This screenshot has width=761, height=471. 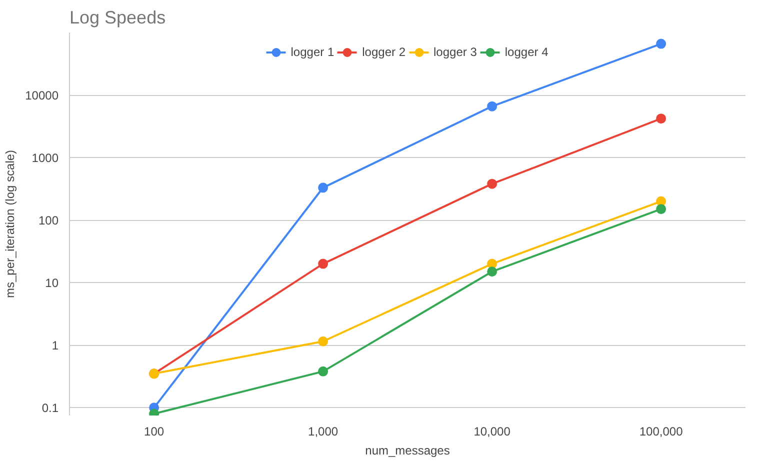 What do you see at coordinates (55, 345) in the screenshot?
I see `y-tick-label: 1` at bounding box center [55, 345].